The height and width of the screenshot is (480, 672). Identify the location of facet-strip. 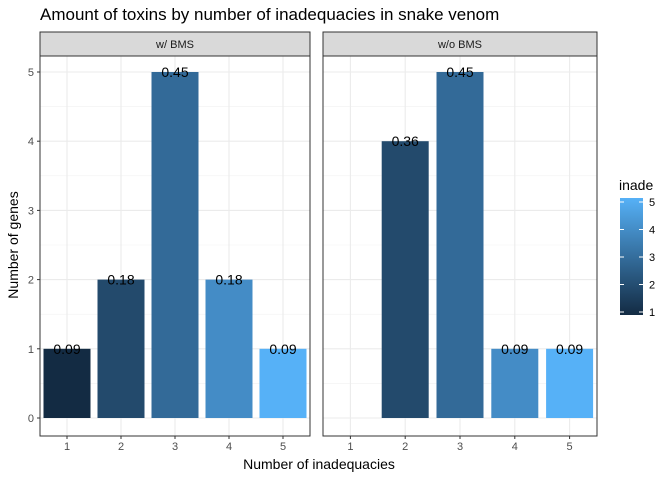
(175, 44).